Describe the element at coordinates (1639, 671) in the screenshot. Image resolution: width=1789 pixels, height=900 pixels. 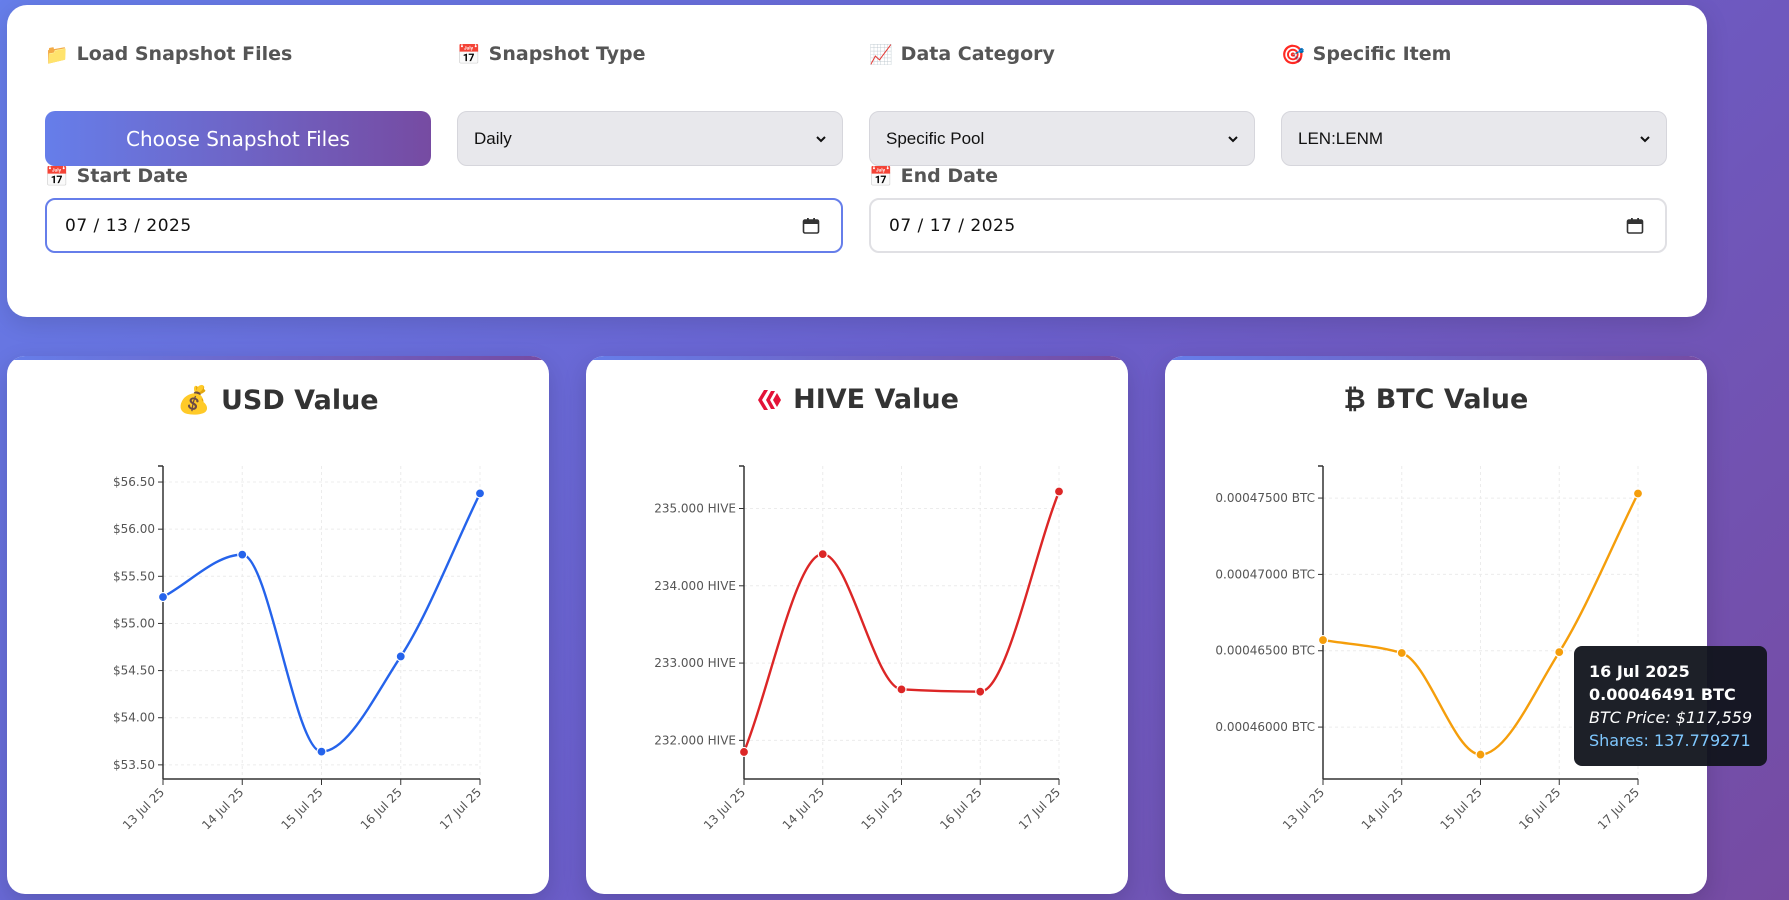
I see `tooltip-date: 16 Jul 2025` at that location.